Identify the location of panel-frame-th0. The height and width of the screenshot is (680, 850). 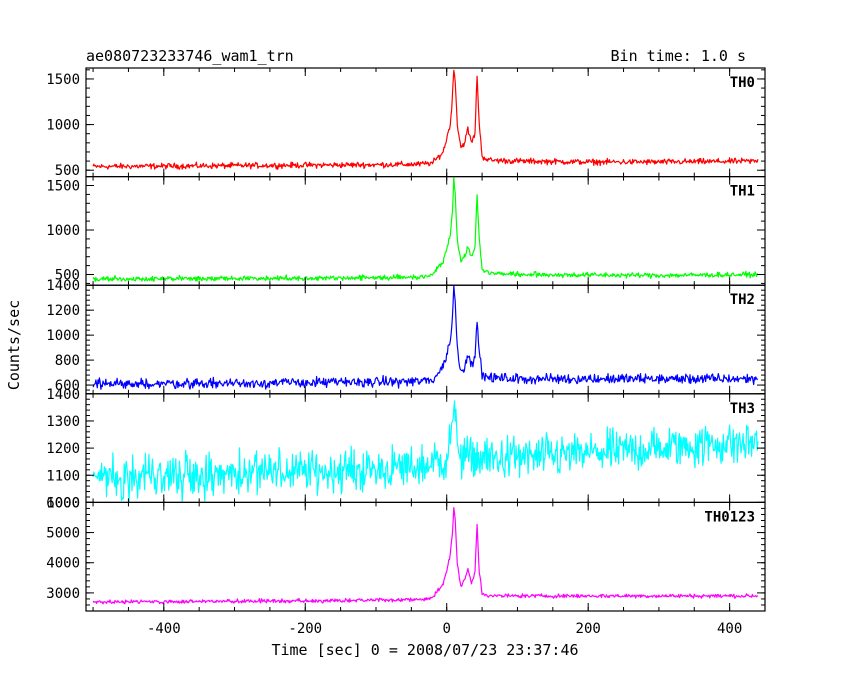
(425, 122).